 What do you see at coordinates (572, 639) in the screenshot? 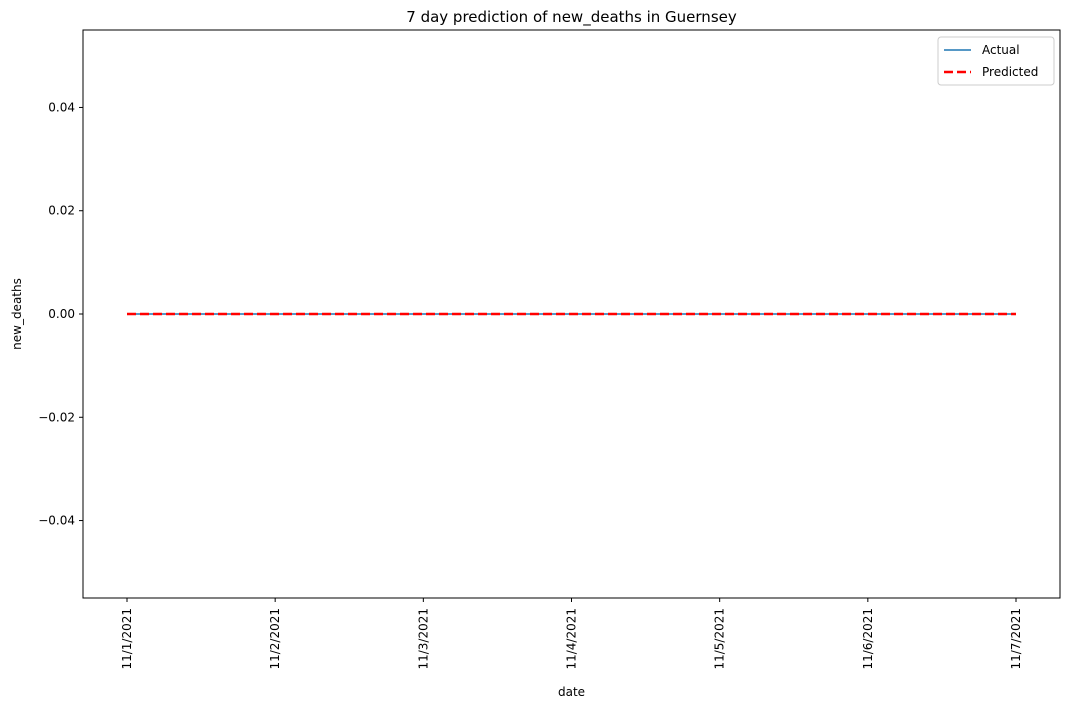
I see `x-tick-label: 11/4/2021` at bounding box center [572, 639].